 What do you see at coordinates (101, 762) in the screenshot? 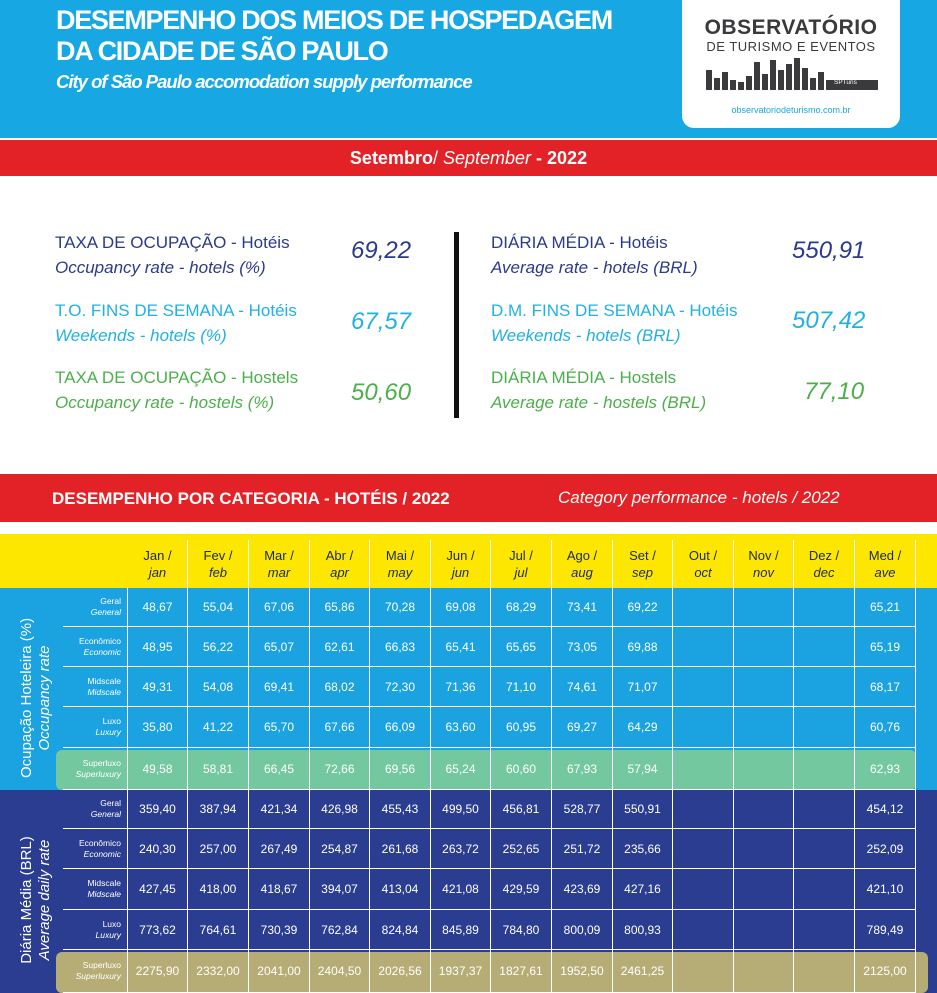
I see `category-pt: Superluxo` at bounding box center [101, 762].